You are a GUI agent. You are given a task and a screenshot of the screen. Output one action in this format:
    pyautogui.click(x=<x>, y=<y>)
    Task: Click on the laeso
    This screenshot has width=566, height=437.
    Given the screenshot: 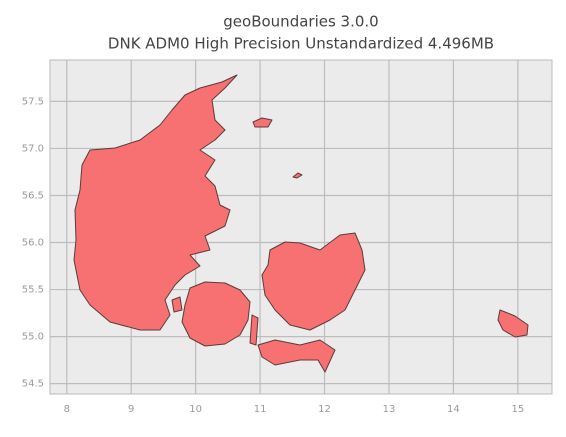 What is the action you would take?
    pyautogui.click(x=262, y=122)
    